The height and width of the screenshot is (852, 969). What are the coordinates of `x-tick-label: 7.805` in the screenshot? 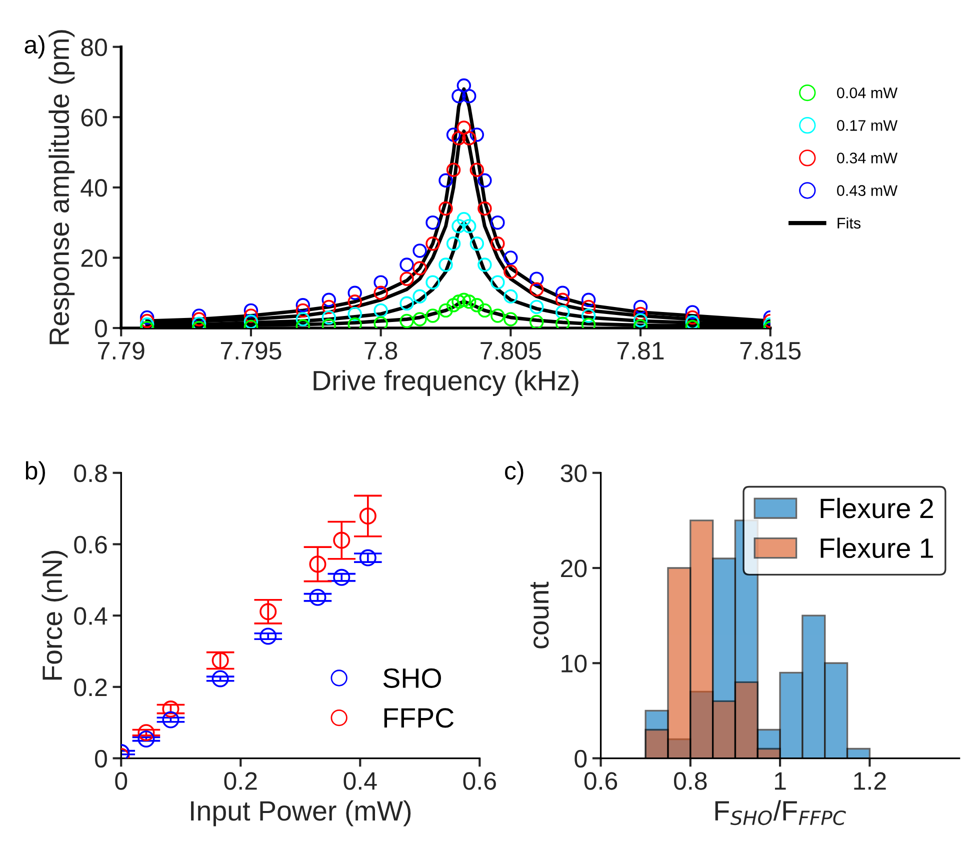 It's located at (510, 351).